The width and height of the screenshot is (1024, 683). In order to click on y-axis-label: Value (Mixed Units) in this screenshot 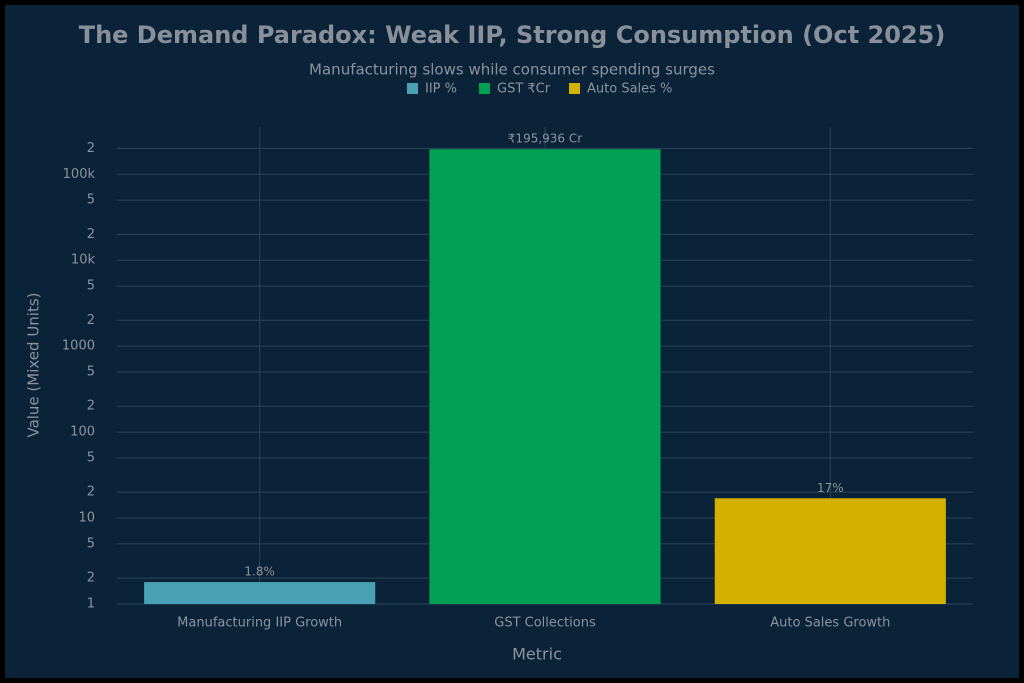, I will do `click(34, 364)`.